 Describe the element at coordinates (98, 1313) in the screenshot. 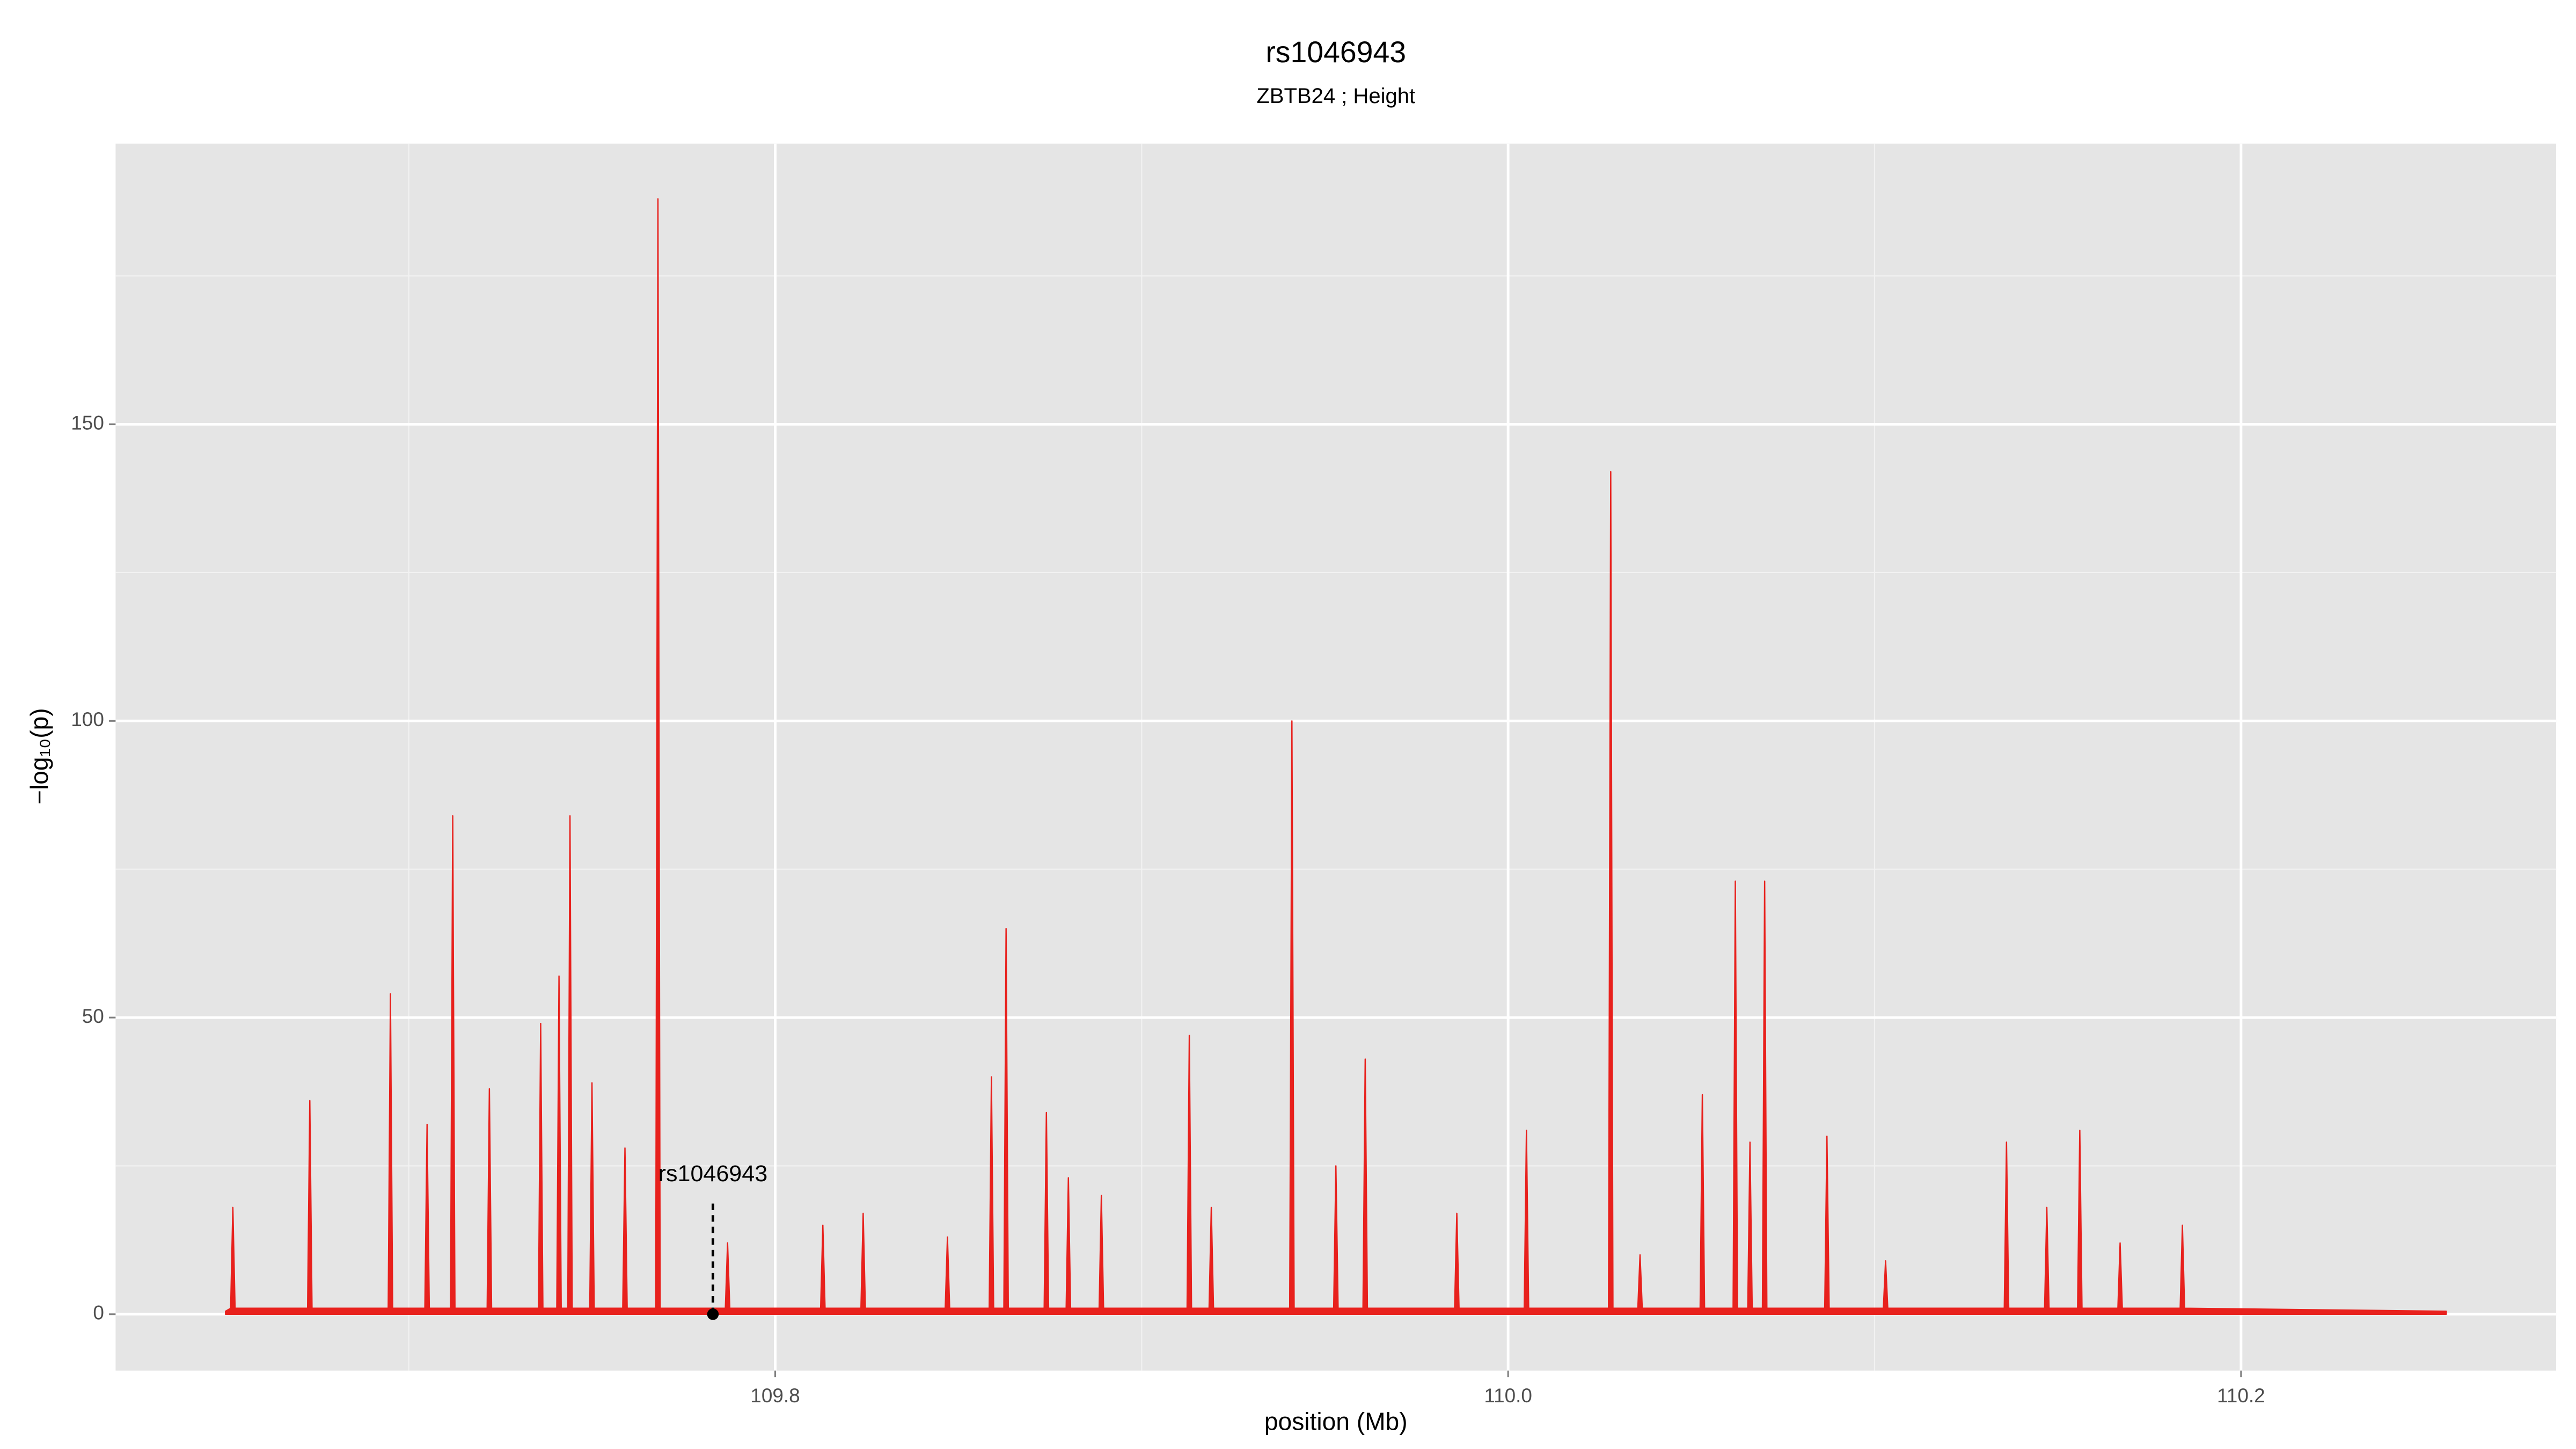

I see `y-tick-label: 0` at that location.